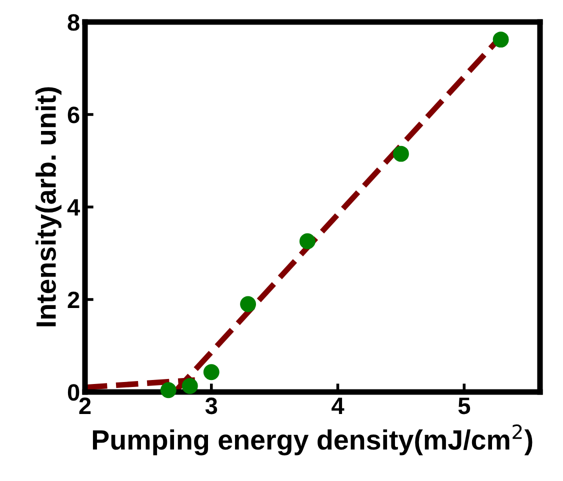 The height and width of the screenshot is (481, 563). What do you see at coordinates (74, 115) in the screenshot?
I see `y-tick-label: 6` at bounding box center [74, 115].